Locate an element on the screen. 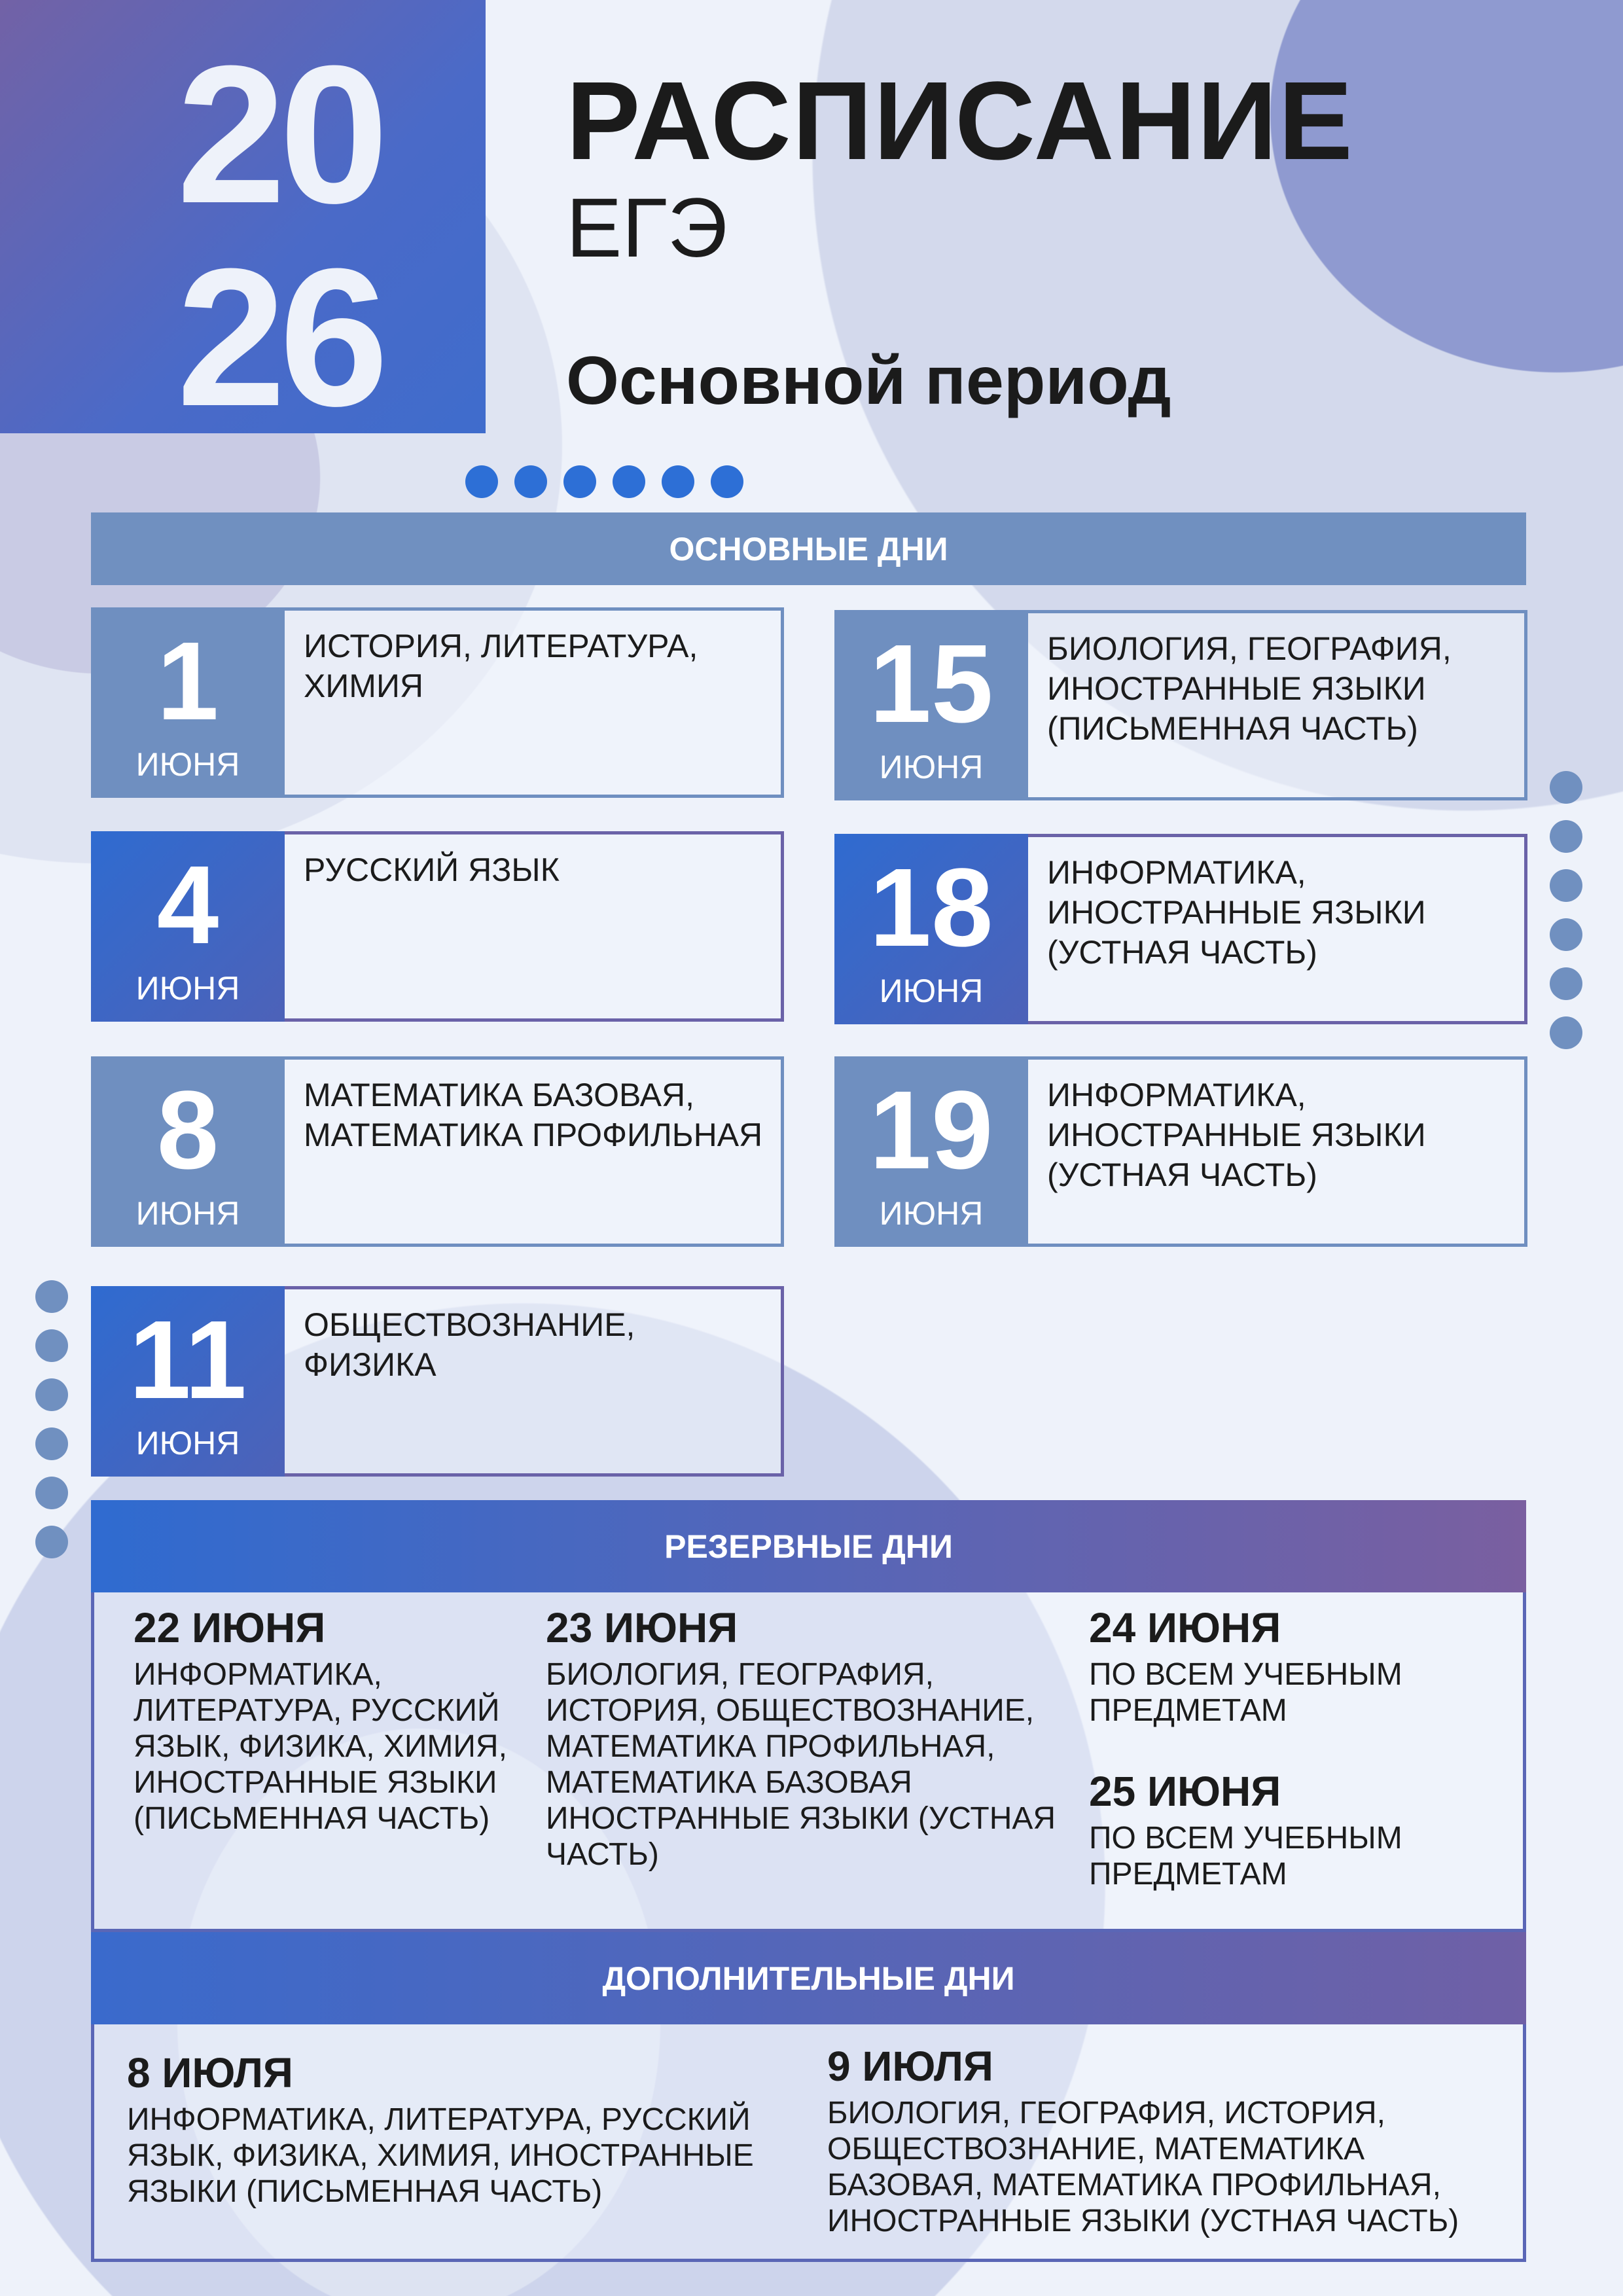  subjects: ОБЩЕСТВОЗНАНИЕ, ФИЗИКА is located at coordinates (469, 1344).